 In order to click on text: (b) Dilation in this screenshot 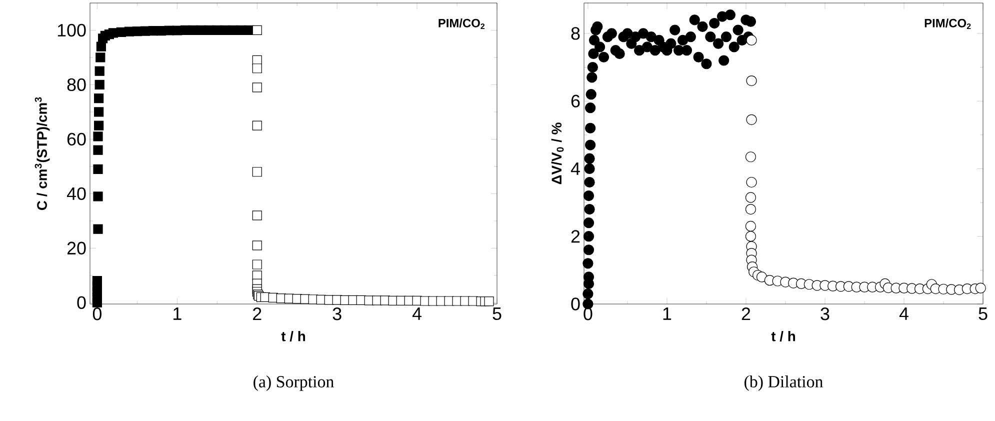, I will do `click(784, 383)`.